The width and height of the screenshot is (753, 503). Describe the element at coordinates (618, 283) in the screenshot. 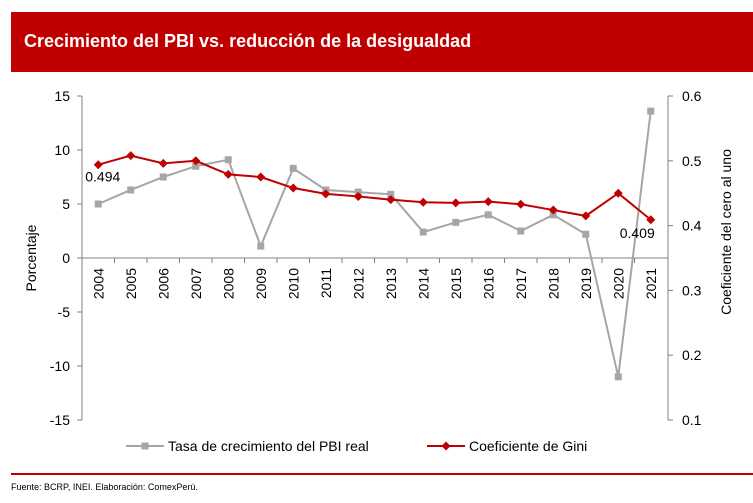

I see `x-tick-label: 2020` at that location.